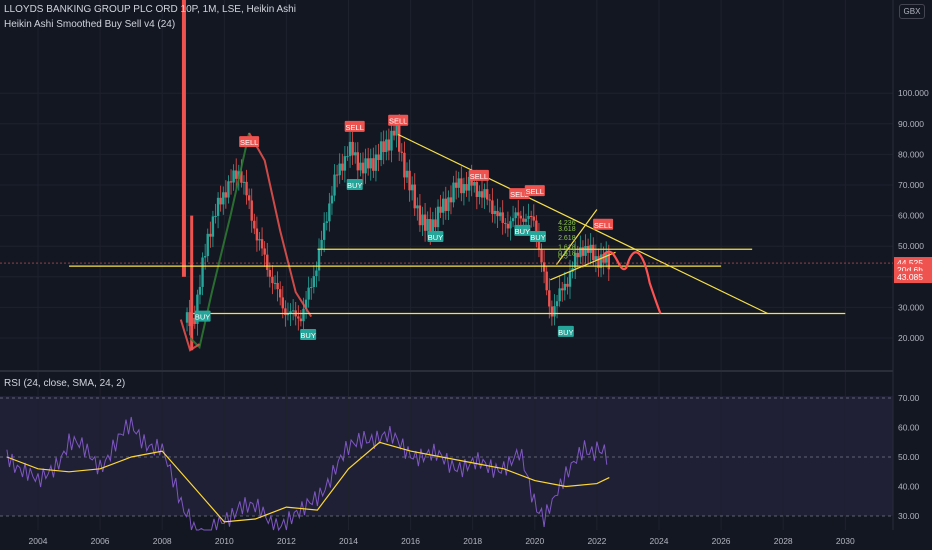  I want to click on rsi-tick-label: 30.00, so click(909, 516).